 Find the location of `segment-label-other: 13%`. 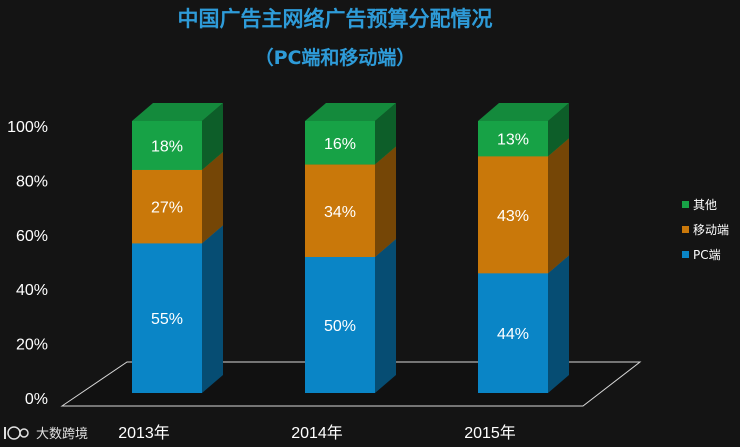

segment-label-other: 13% is located at coordinates (513, 140).